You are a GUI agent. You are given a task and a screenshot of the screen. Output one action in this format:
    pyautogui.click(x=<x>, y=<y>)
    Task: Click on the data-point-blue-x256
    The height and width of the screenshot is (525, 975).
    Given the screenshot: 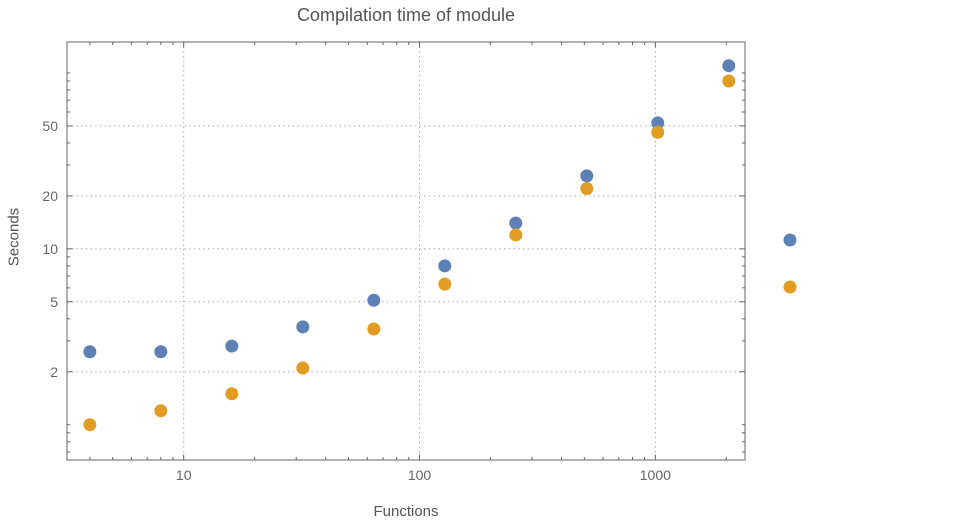 What is the action you would take?
    pyautogui.click(x=516, y=223)
    